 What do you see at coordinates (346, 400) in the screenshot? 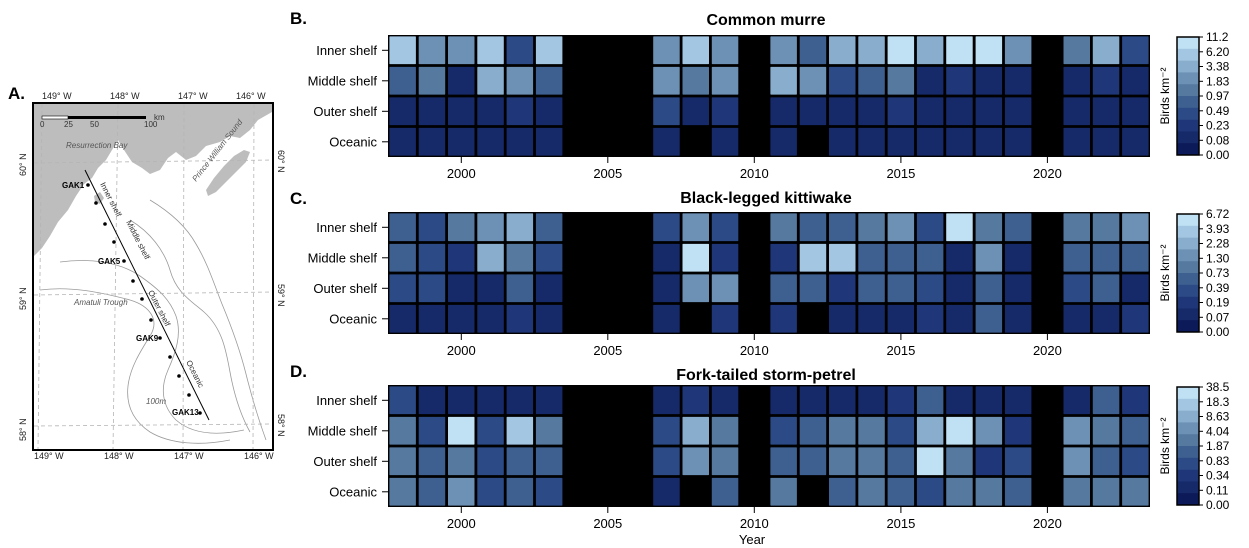
I see `row-label: Inner shelf` at bounding box center [346, 400].